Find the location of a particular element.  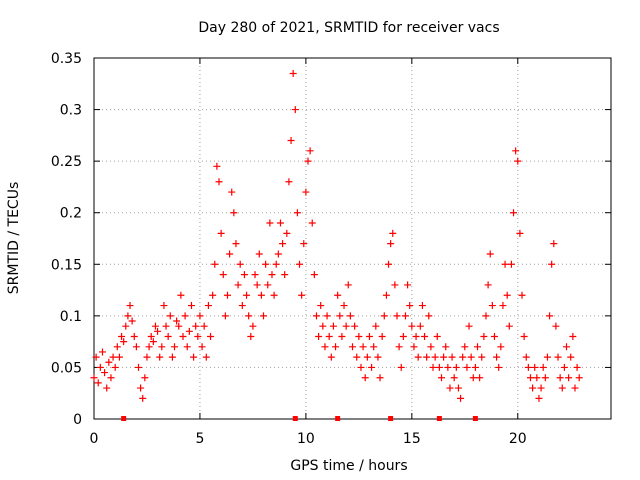

x-tick-label: 10 is located at coordinates (306, 439).